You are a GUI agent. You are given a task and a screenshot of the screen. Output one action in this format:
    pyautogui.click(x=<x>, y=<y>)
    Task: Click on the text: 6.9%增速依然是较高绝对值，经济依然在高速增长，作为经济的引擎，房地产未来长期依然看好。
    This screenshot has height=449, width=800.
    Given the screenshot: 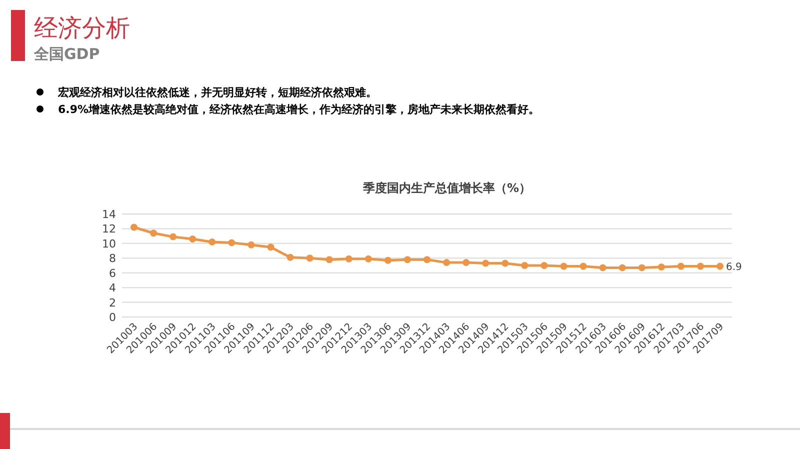 What is the action you would take?
    pyautogui.click(x=299, y=109)
    